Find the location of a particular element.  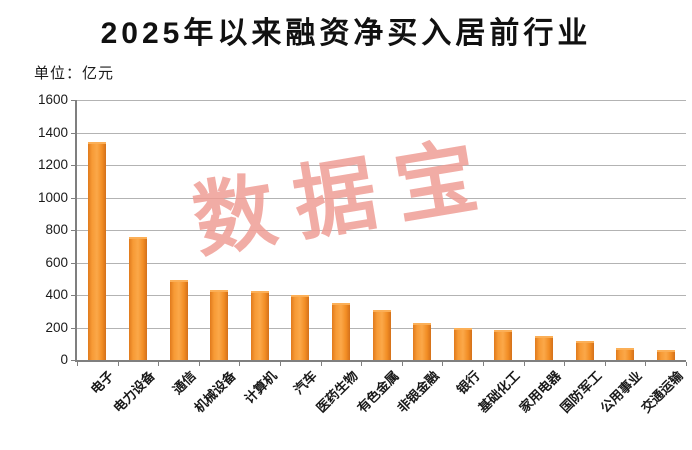

bar-银行 is located at coordinates (462, 343).